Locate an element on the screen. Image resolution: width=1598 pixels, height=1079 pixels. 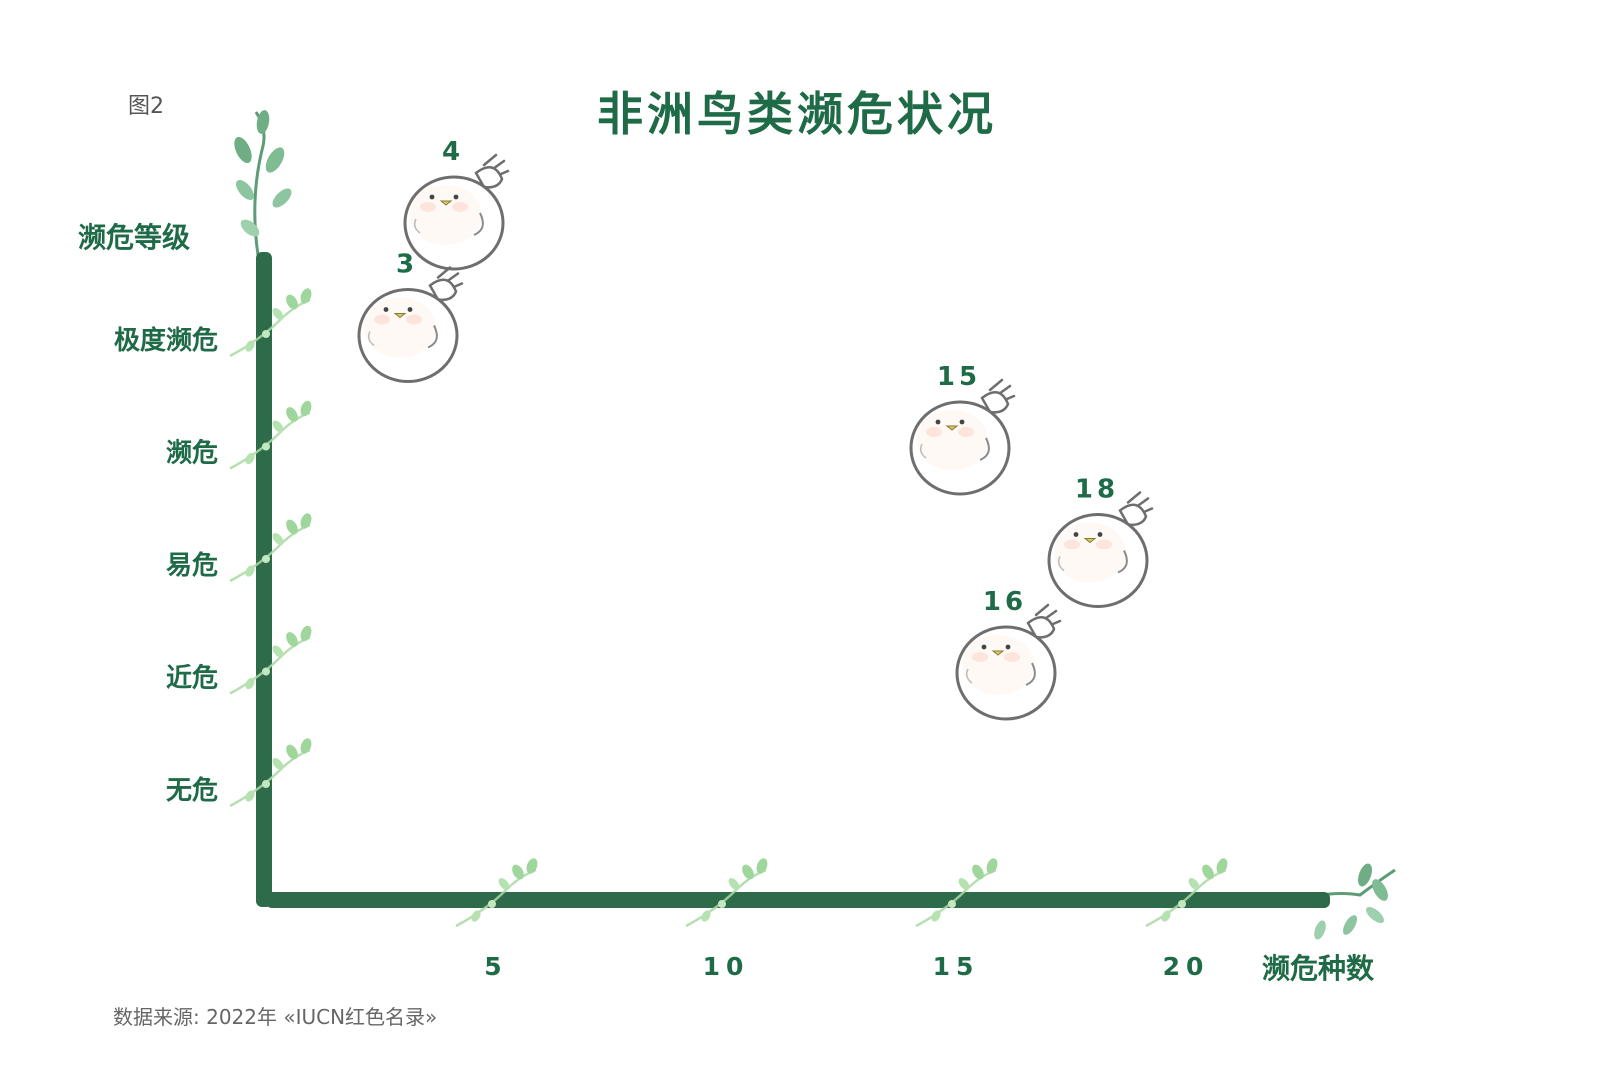
x-tick-label: 10 is located at coordinates (726, 966).